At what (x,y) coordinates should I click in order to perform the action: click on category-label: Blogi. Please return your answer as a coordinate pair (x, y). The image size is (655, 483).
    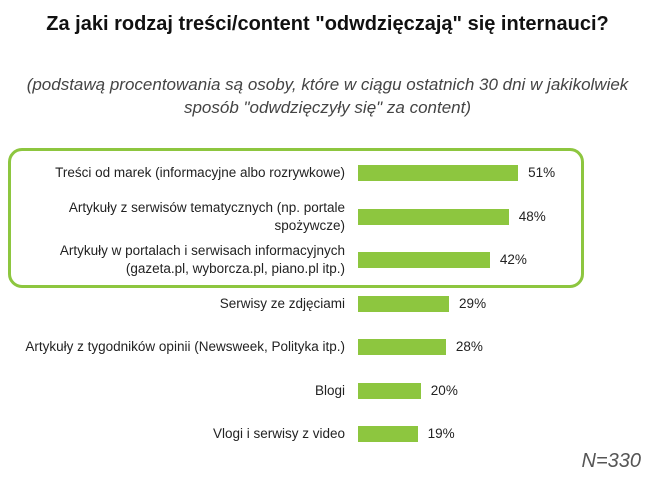
    Looking at the image, I should click on (329, 390).